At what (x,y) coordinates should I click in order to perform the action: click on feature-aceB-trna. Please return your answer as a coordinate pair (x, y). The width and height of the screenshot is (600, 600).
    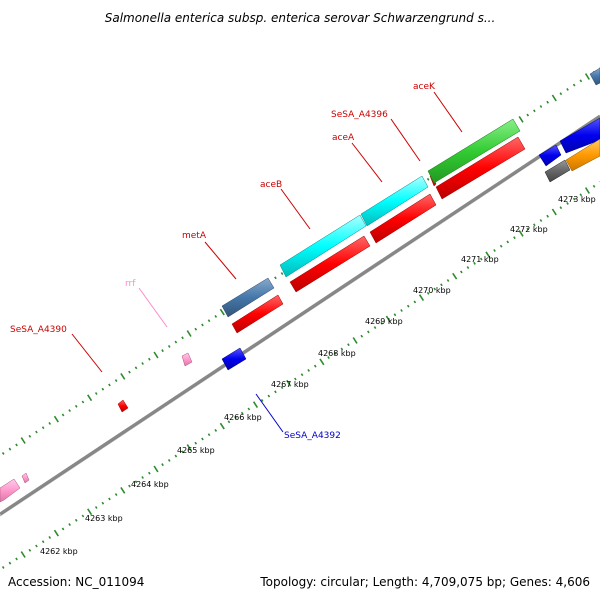
    Looking at the image, I should click on (323, 246).